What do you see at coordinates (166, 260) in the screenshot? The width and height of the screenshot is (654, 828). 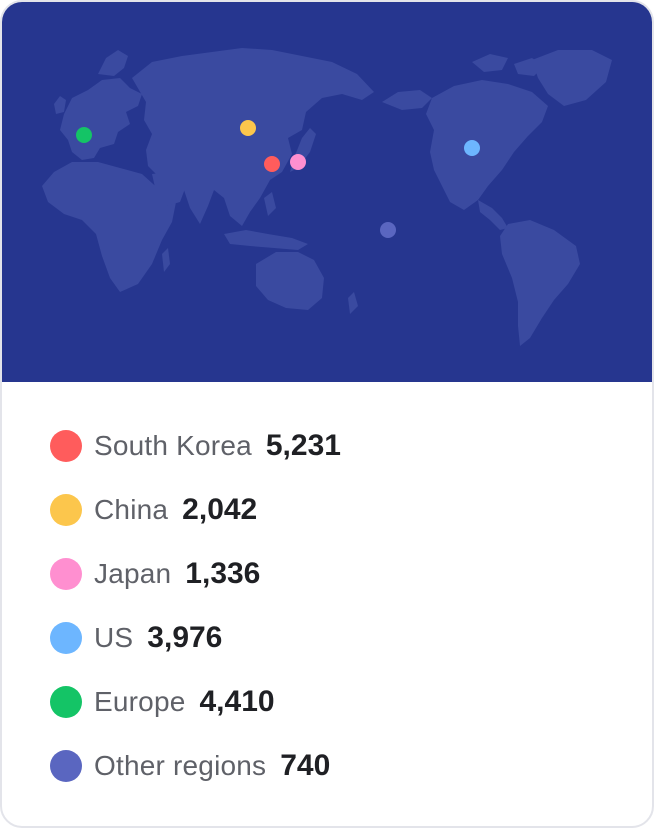 I see `madagascar-landmass` at bounding box center [166, 260].